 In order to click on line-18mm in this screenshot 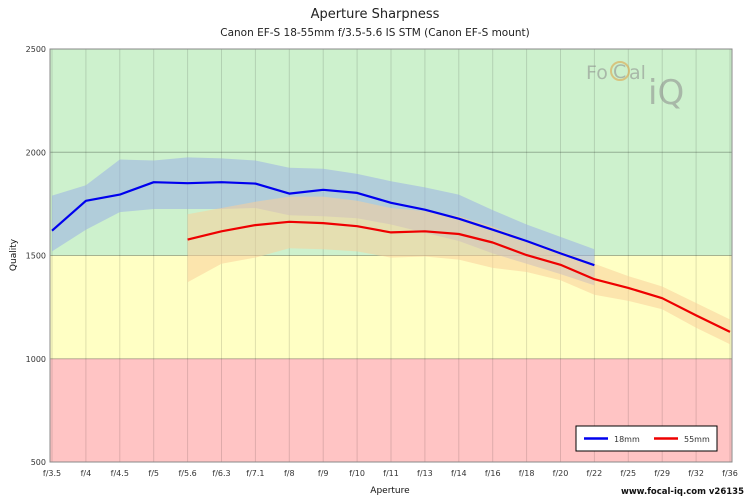, I will do `click(323, 224)`.